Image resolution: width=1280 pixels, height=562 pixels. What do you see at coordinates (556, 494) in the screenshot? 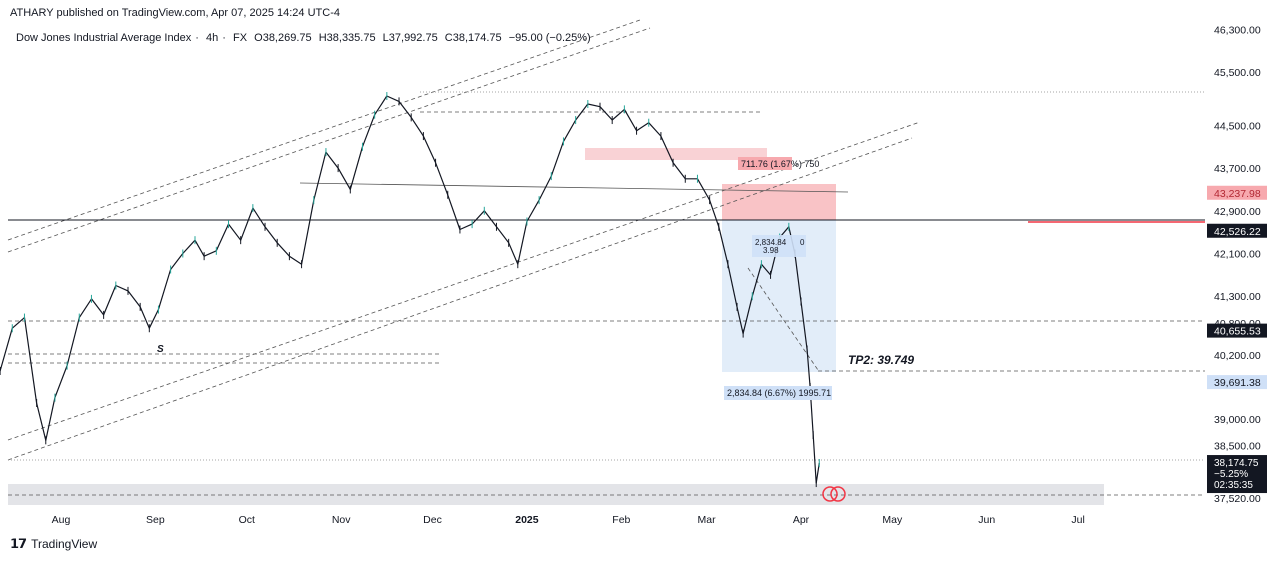
I see `bottom-zone-band` at bounding box center [556, 494].